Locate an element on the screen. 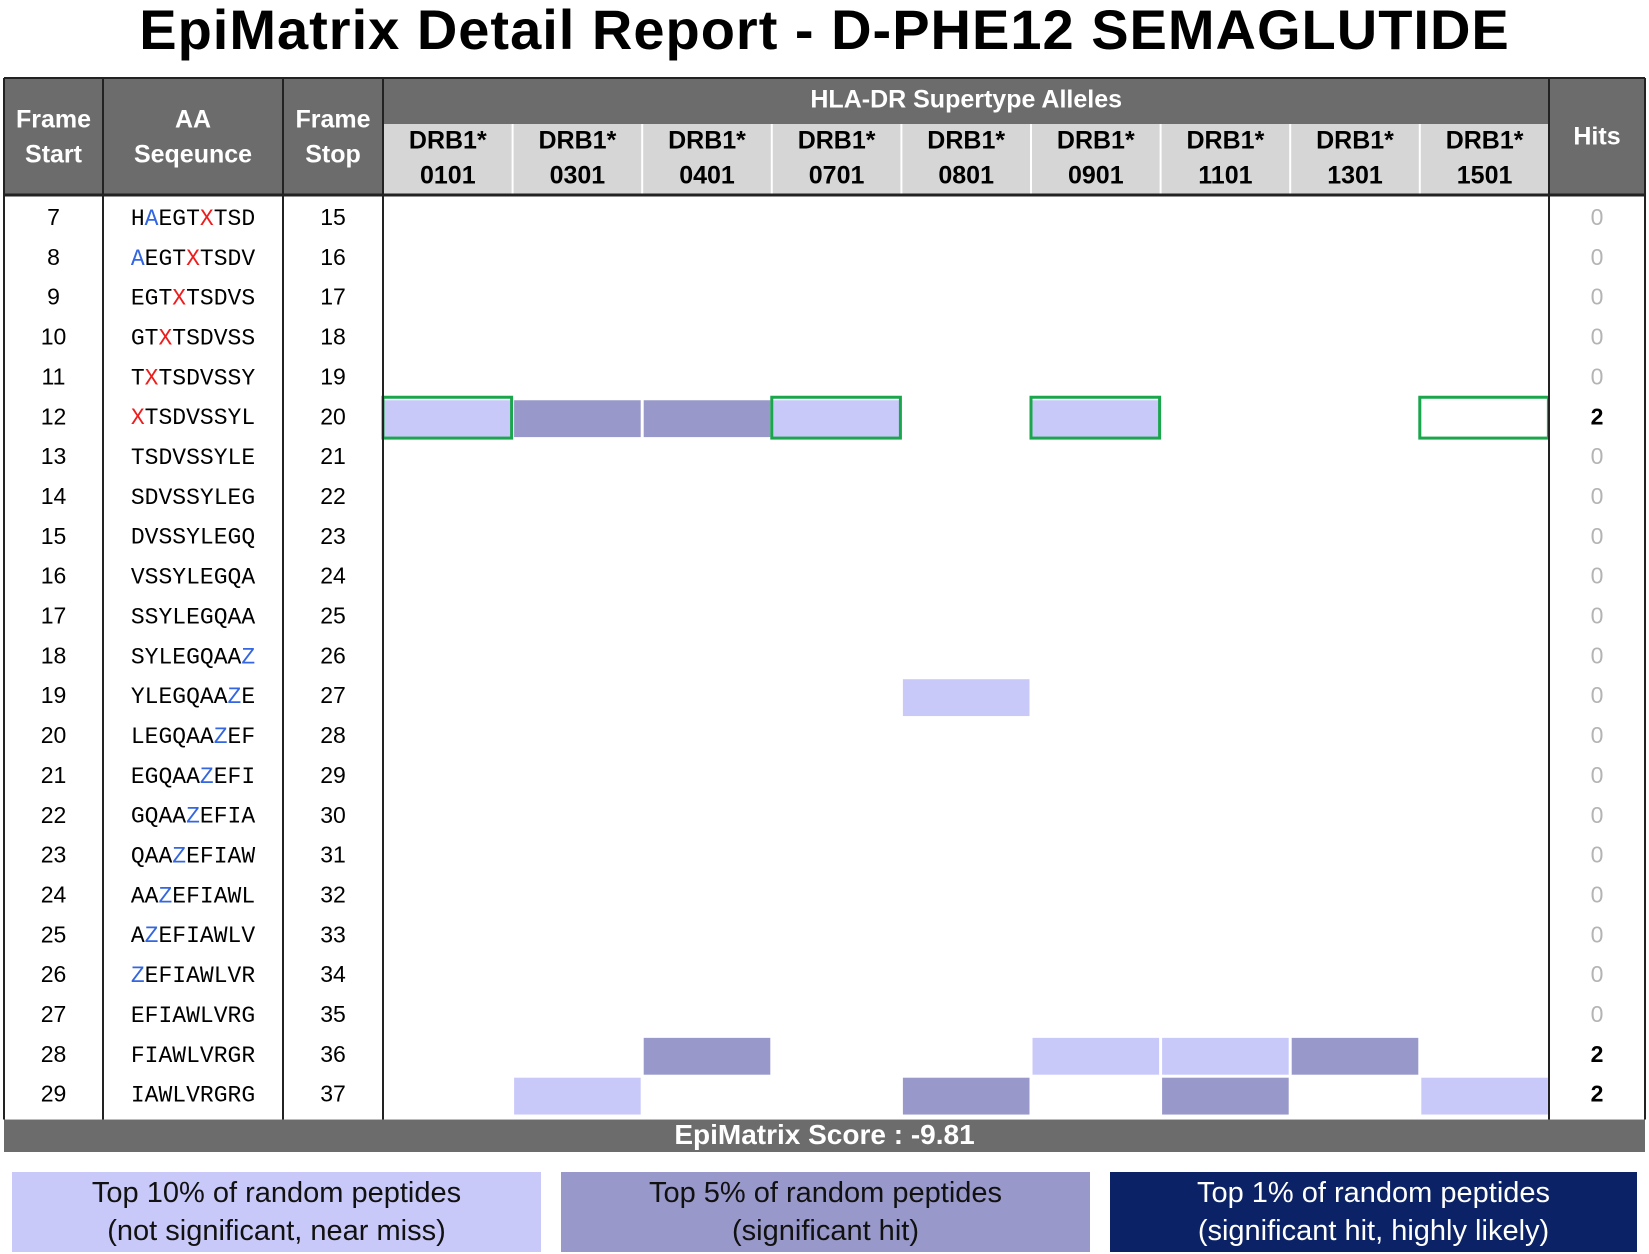 This screenshot has height=1254, width=1649. frame-stop-value: 22 is located at coordinates (333, 496).